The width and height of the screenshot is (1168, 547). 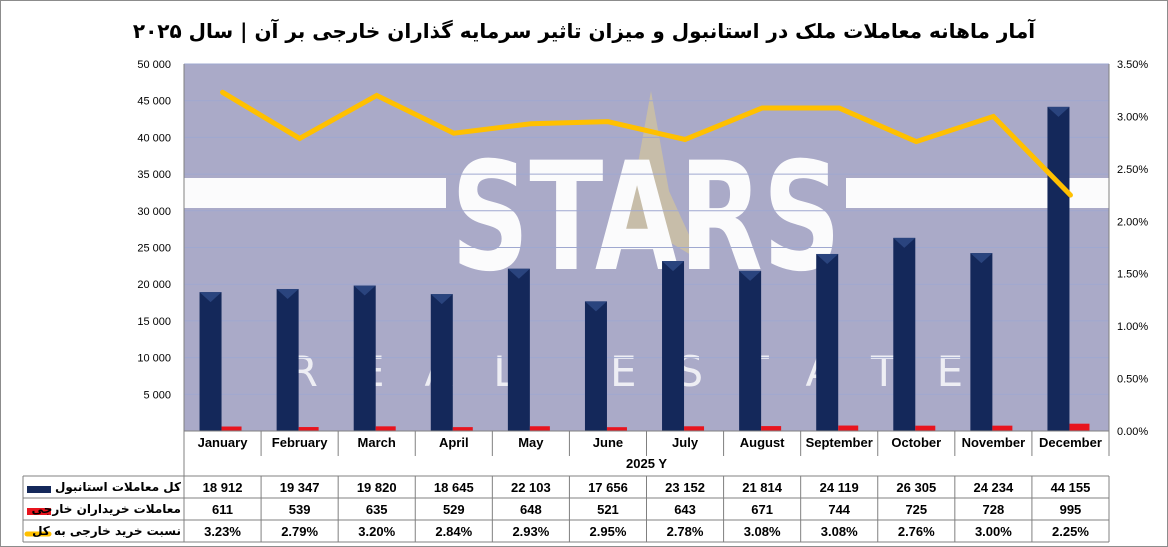 I want to click on table-cell: 725, so click(x=916, y=509).